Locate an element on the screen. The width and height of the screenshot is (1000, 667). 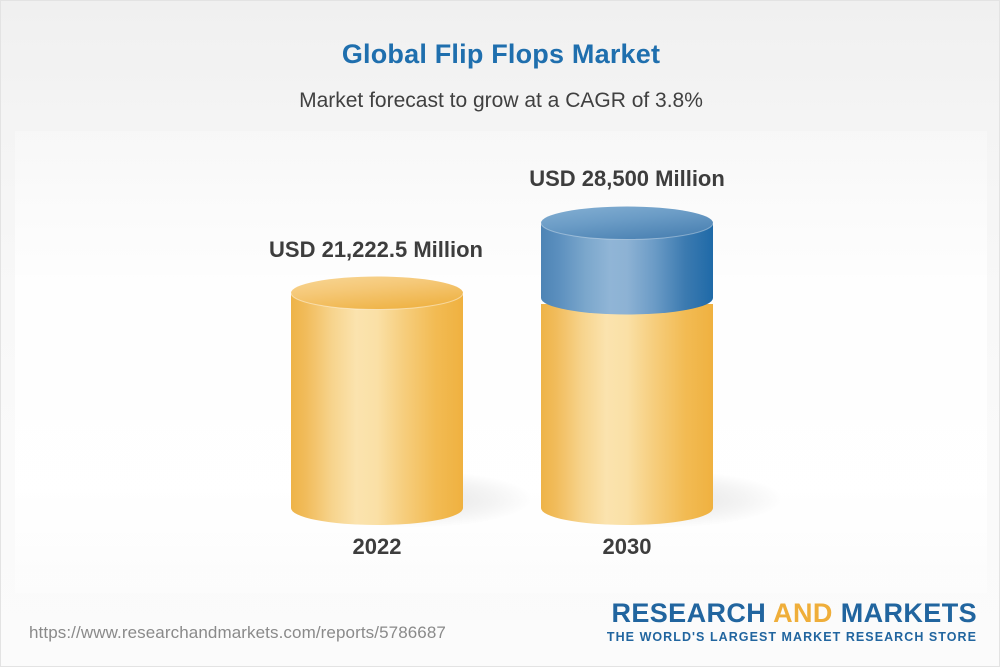
logo-word-and: AND is located at coordinates (803, 613).